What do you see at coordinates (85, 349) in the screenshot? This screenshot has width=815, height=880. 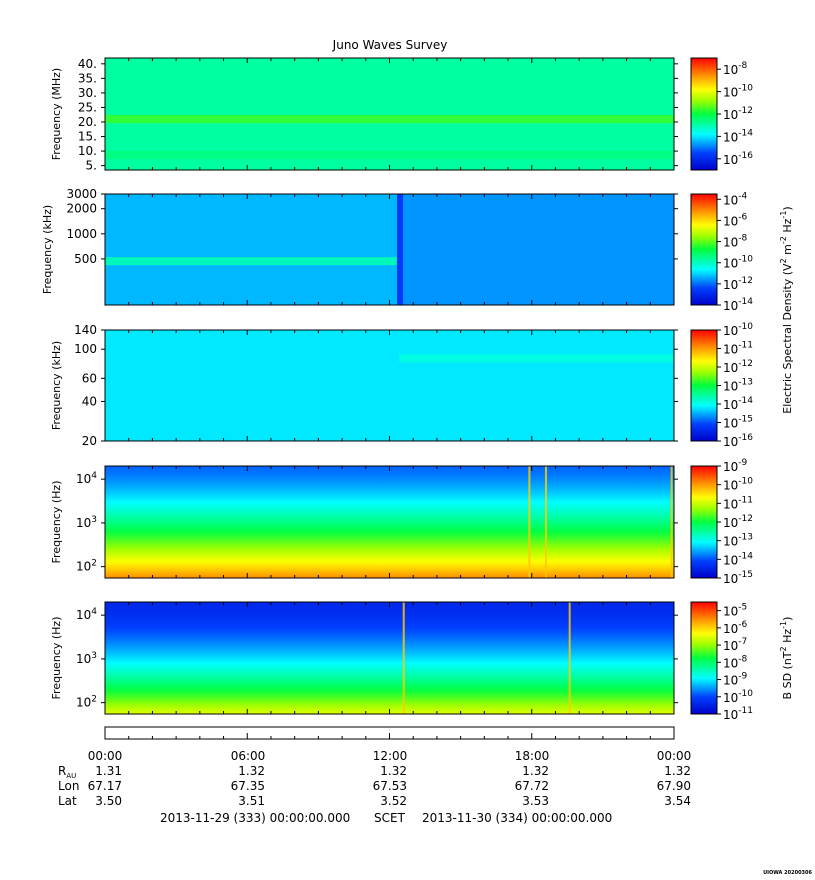 I see `y-tick-label: 100` at bounding box center [85, 349].